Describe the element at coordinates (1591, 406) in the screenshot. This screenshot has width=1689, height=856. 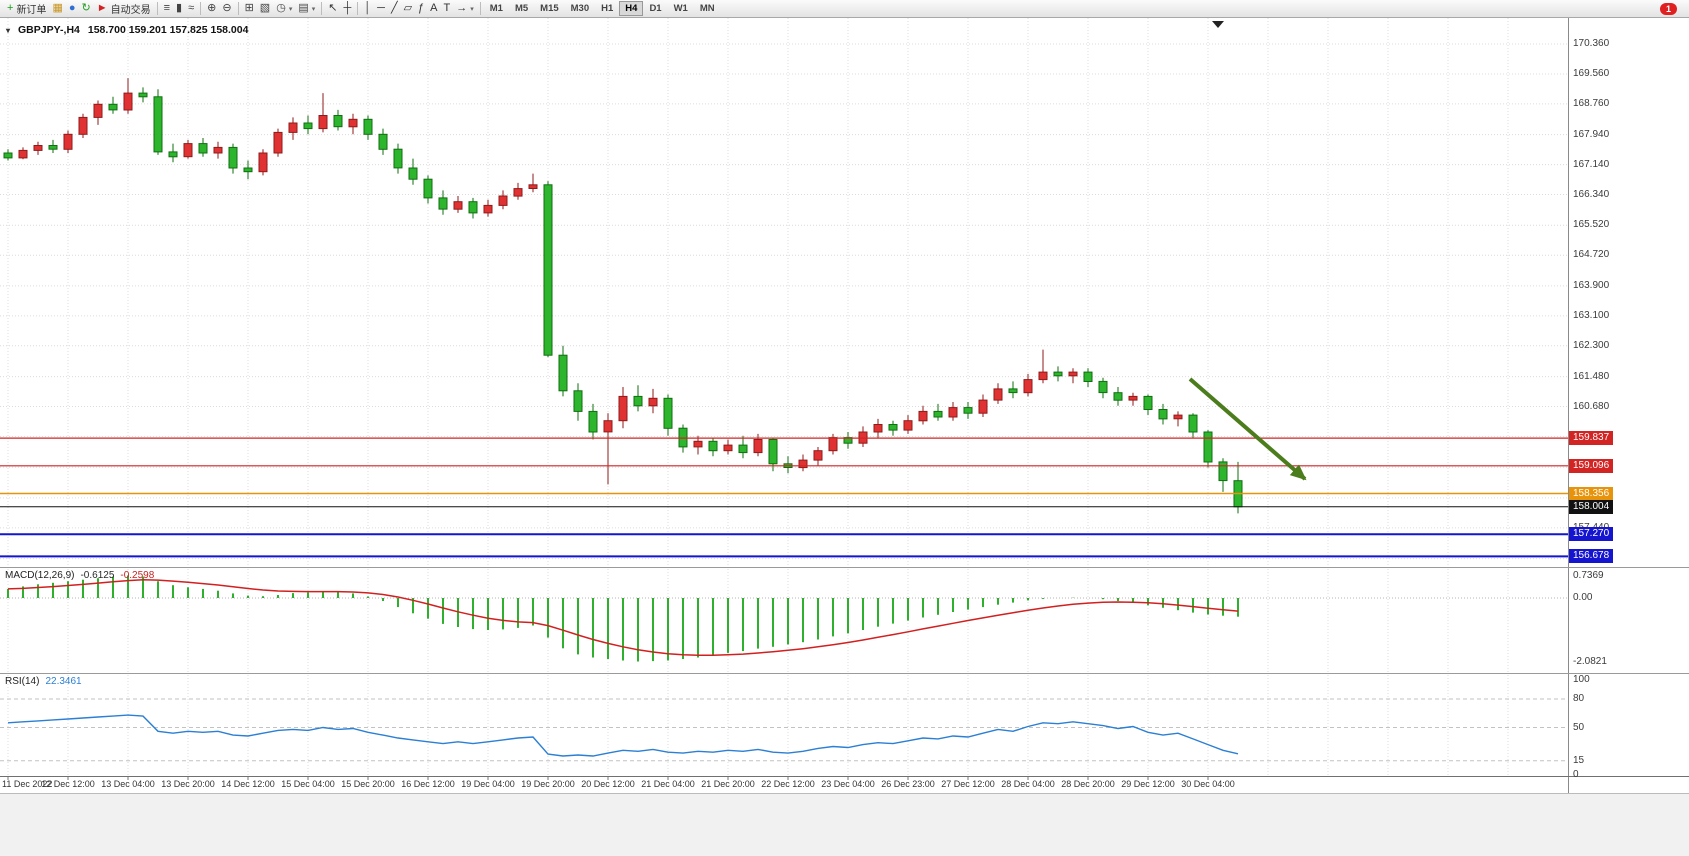
I see `price-axis-label: 160.680` at that location.